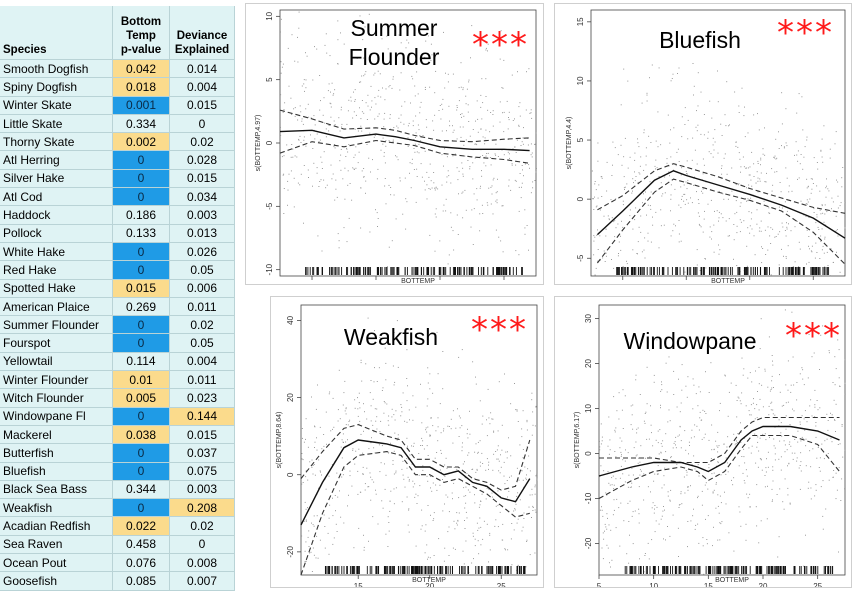  What do you see at coordinates (56, 490) in the screenshot?
I see `species-cell: Black Sea Bass` at bounding box center [56, 490].